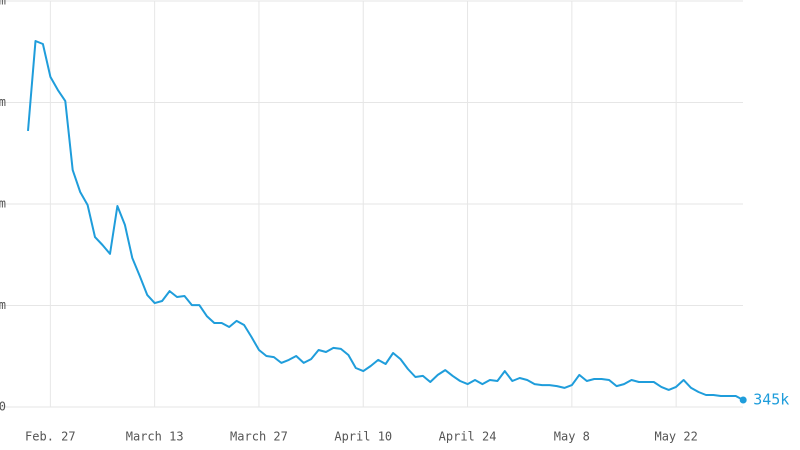 The width and height of the screenshot is (800, 450). What do you see at coordinates (50, 437) in the screenshot?
I see `x-tick-label: Feb. 27` at bounding box center [50, 437].